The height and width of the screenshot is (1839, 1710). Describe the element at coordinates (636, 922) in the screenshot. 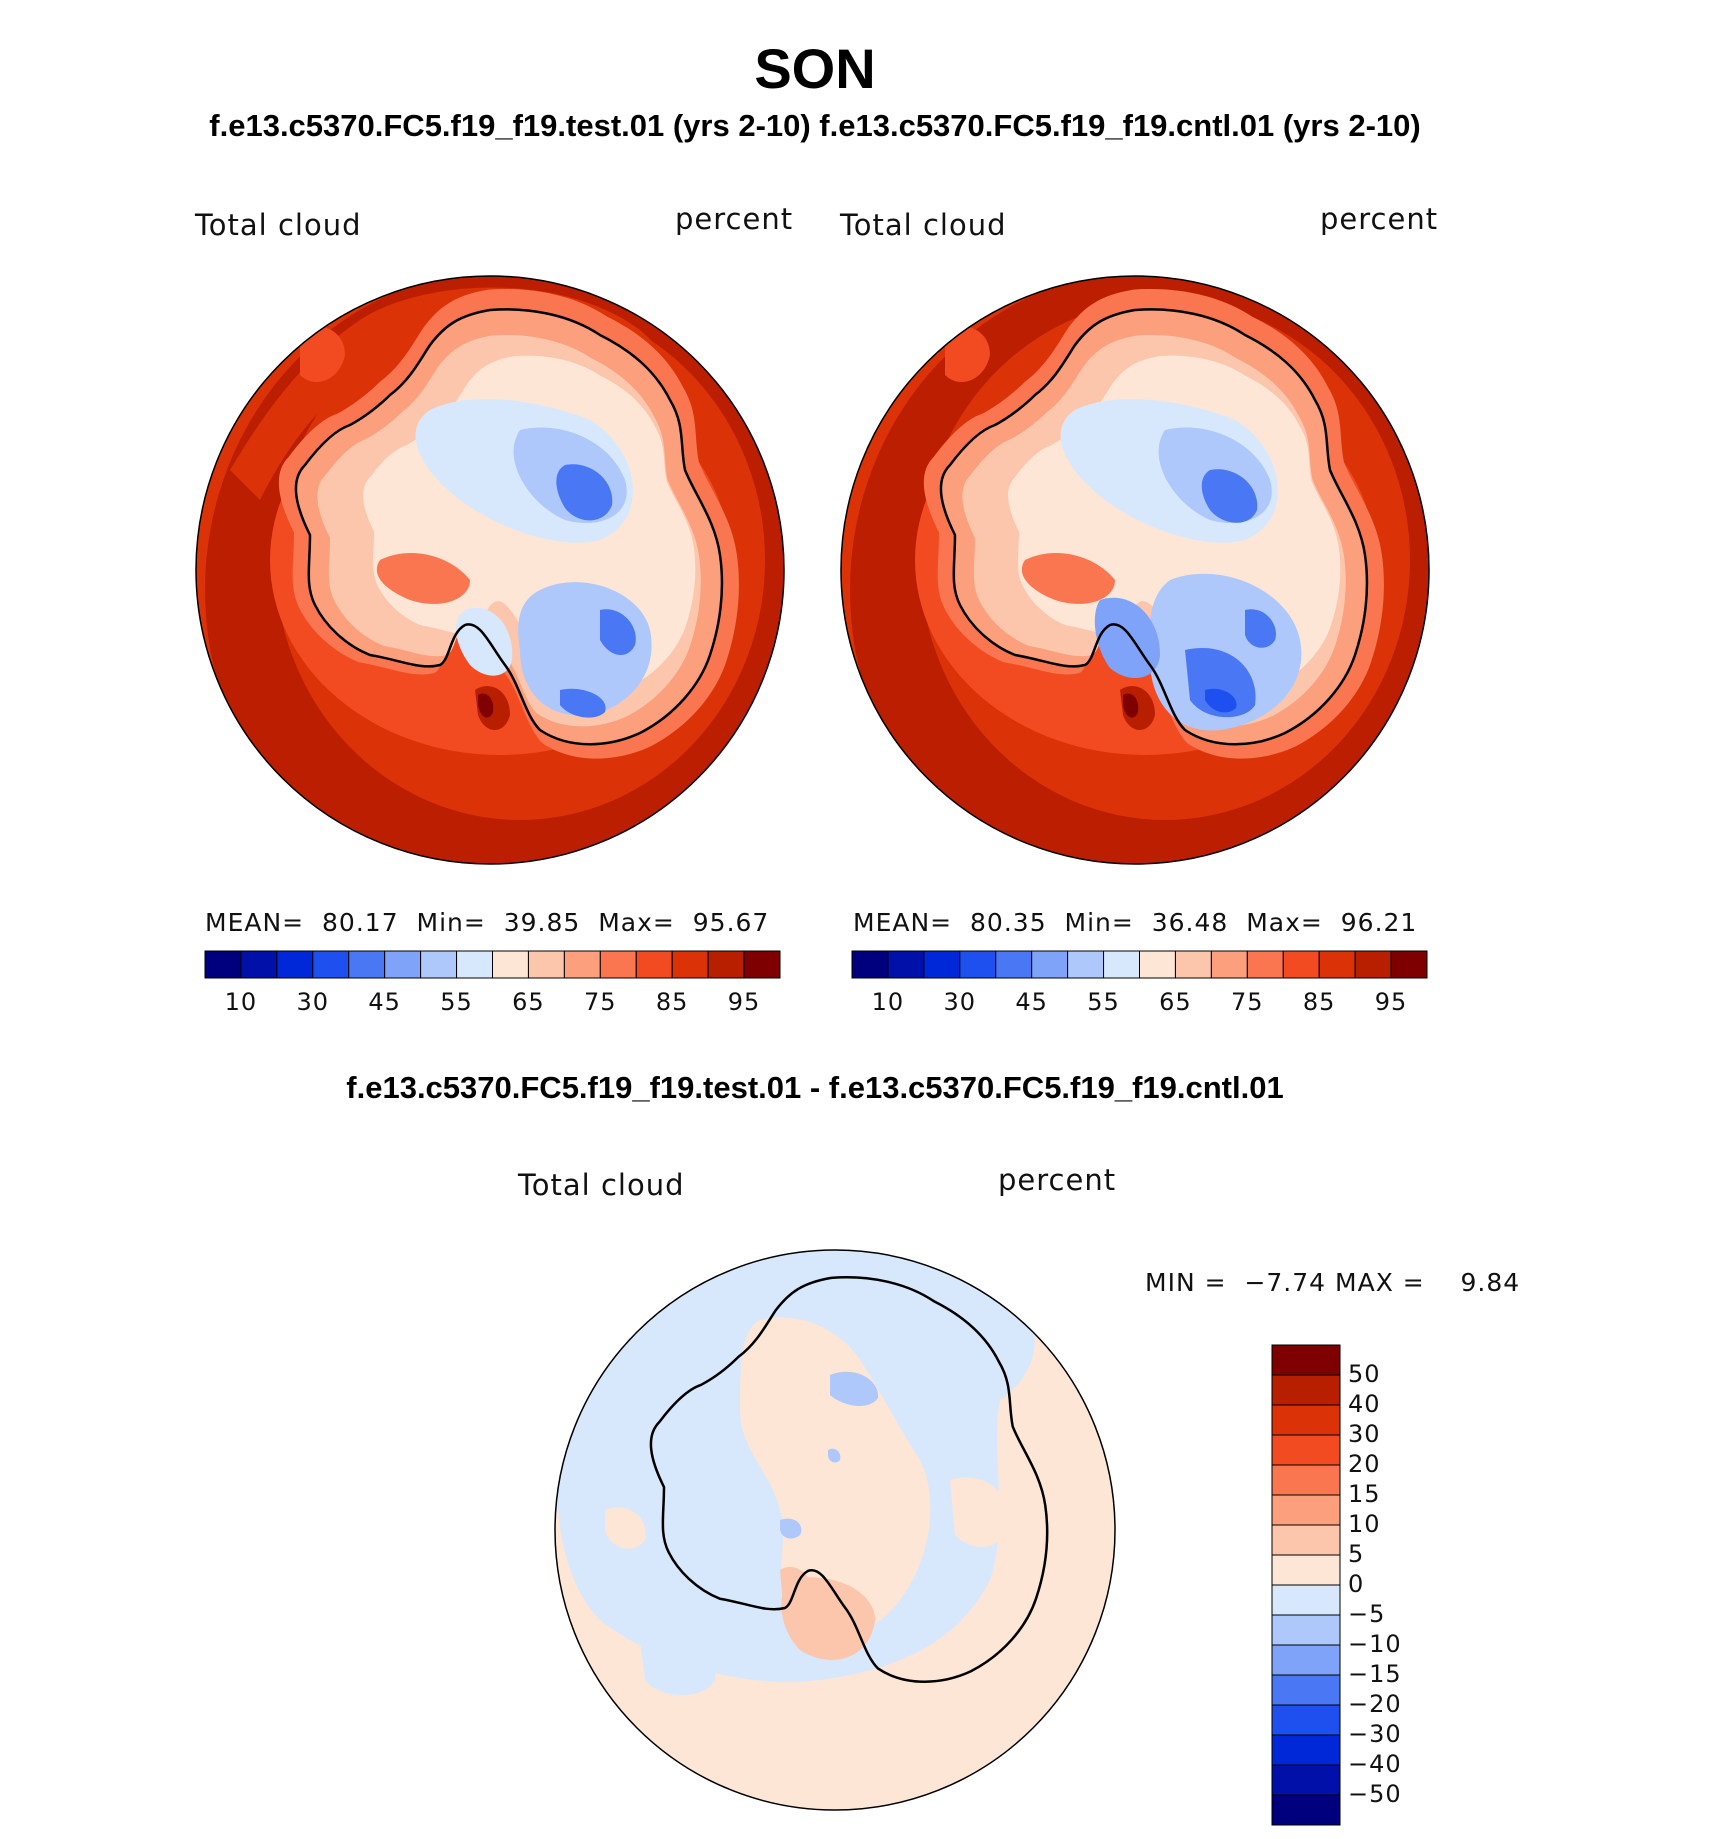

I see `panel1-max-label: Max=` at that location.